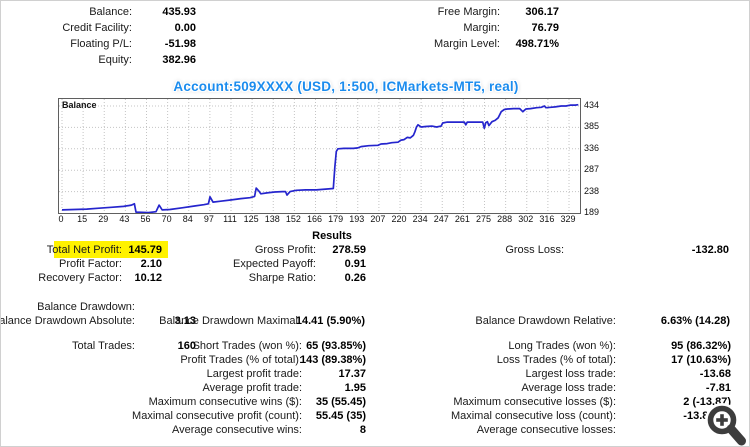  I want to click on stat-value-total-trades: 160, so click(186, 346).